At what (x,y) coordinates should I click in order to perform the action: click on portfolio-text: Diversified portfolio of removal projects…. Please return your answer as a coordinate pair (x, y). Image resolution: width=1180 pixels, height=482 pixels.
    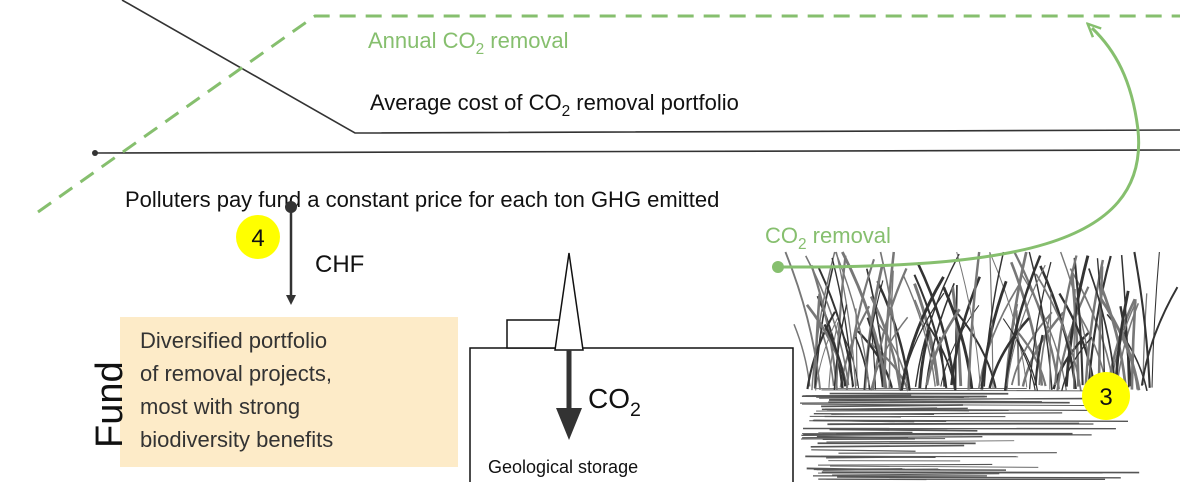
    Looking at the image, I should click on (236, 390).